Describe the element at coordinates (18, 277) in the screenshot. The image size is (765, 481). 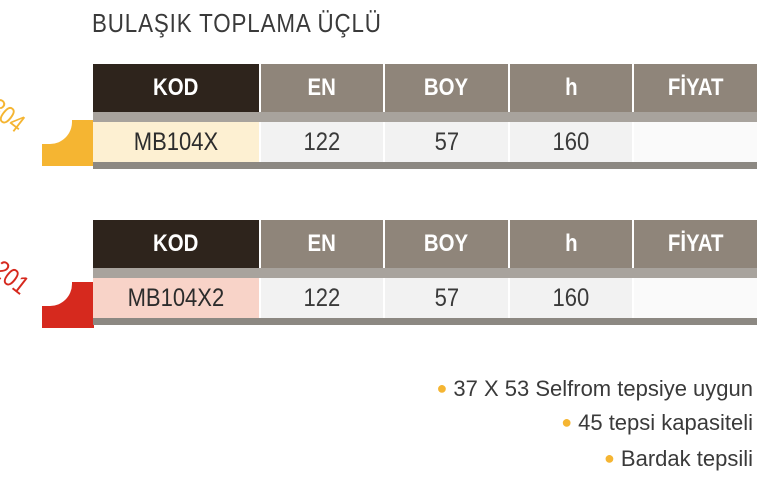
I see `grade-label-201: 201` at that location.